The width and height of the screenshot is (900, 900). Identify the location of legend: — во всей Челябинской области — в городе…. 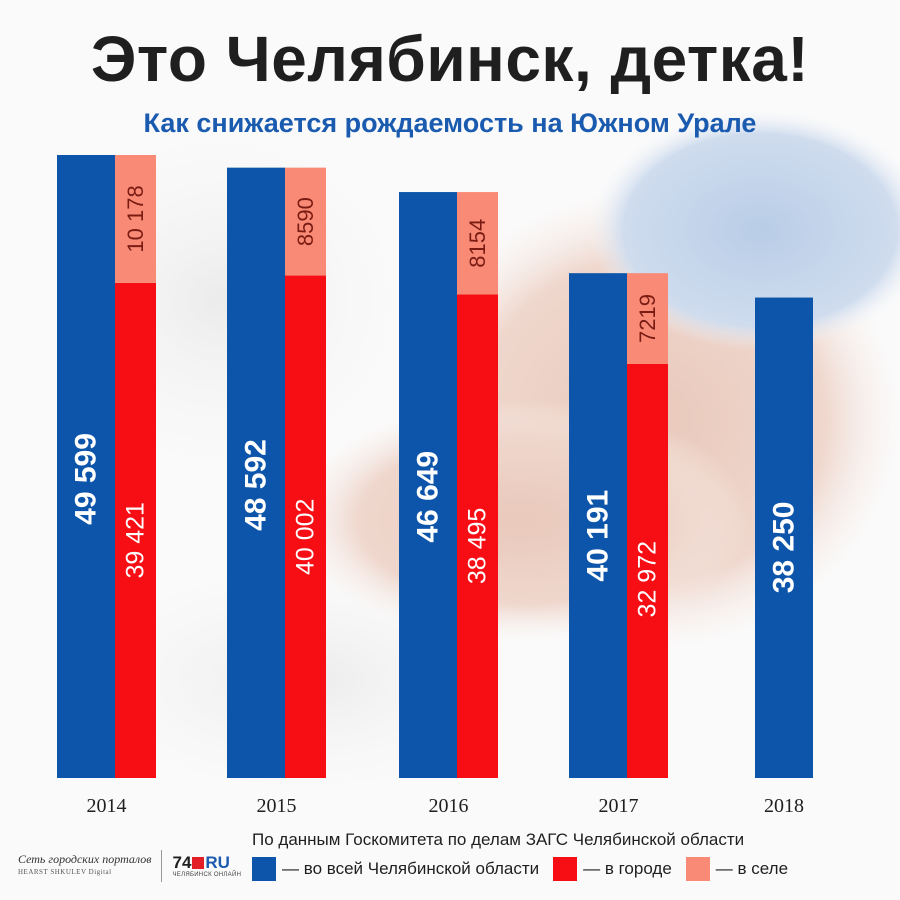
(527, 869).